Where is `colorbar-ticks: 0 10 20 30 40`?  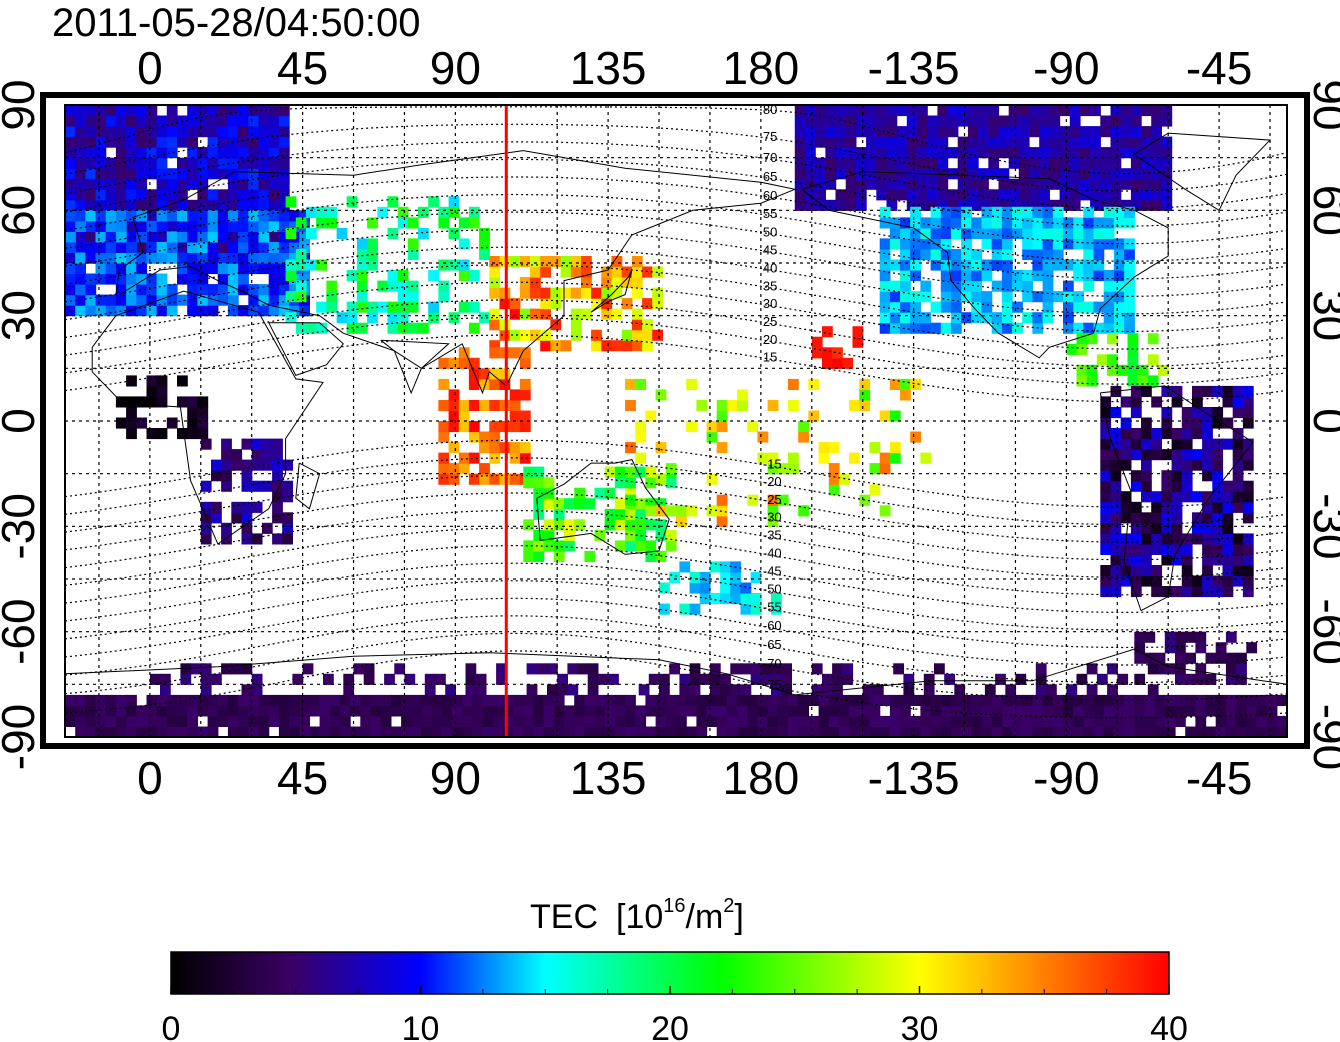 colorbar-ticks: 0 10 20 30 40 is located at coordinates (675, 1014).